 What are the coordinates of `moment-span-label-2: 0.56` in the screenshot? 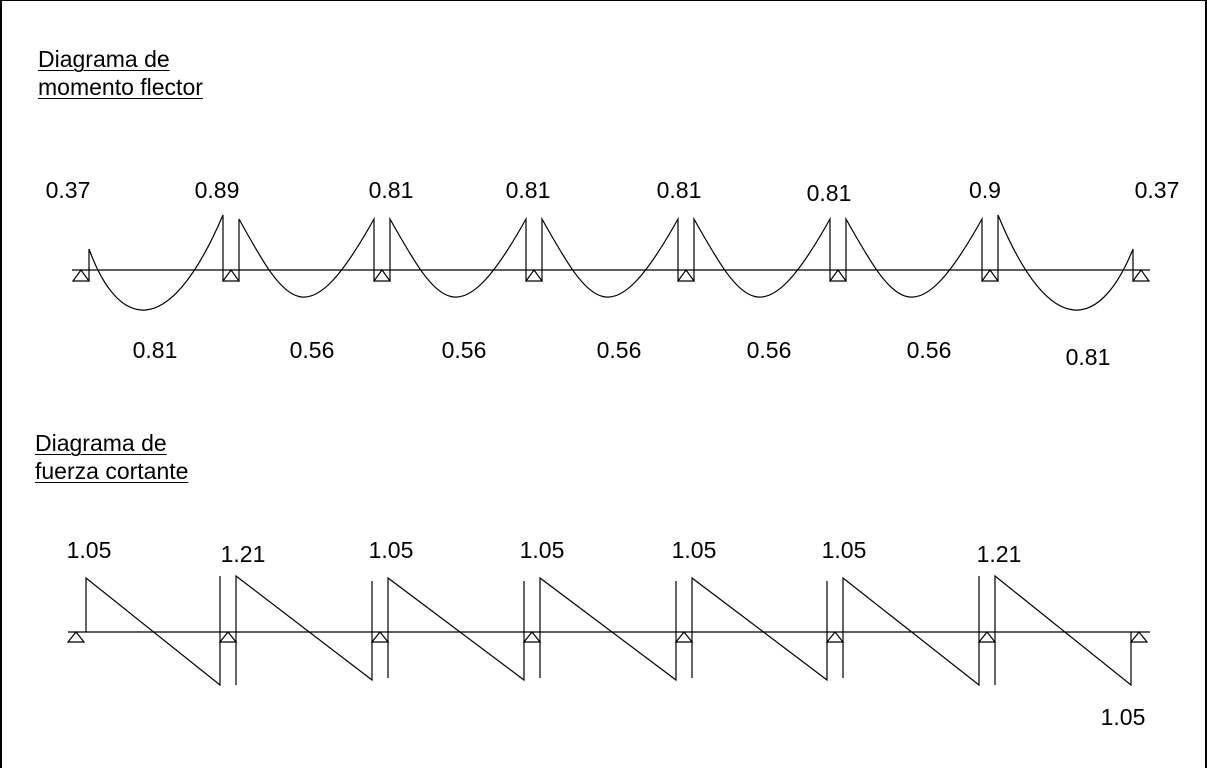 It's located at (312, 350).